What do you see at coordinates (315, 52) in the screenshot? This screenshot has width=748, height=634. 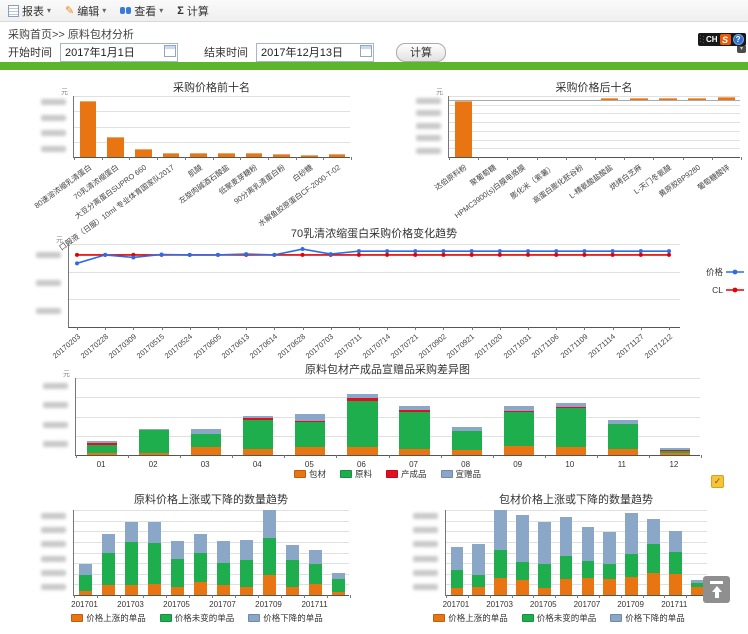 I see `end-date-input` at bounding box center [315, 52].